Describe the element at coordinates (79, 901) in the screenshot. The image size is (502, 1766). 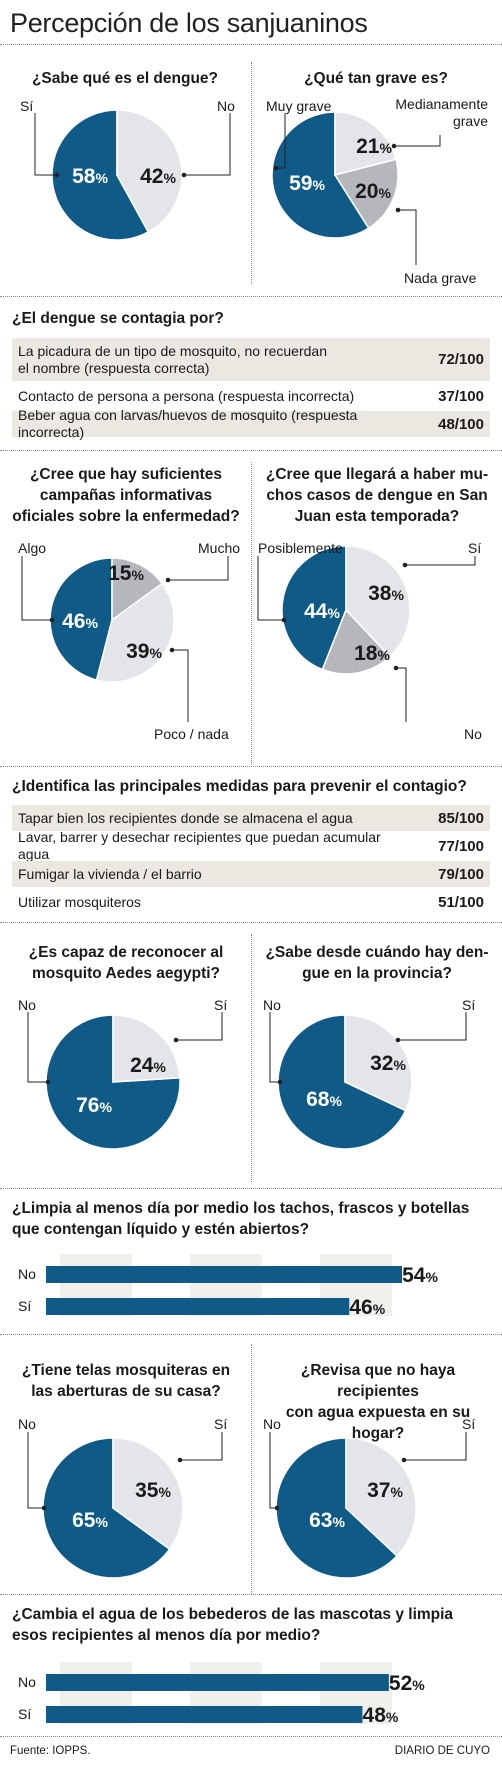
I see `row-text: Utilizar mosquiteros` at that location.